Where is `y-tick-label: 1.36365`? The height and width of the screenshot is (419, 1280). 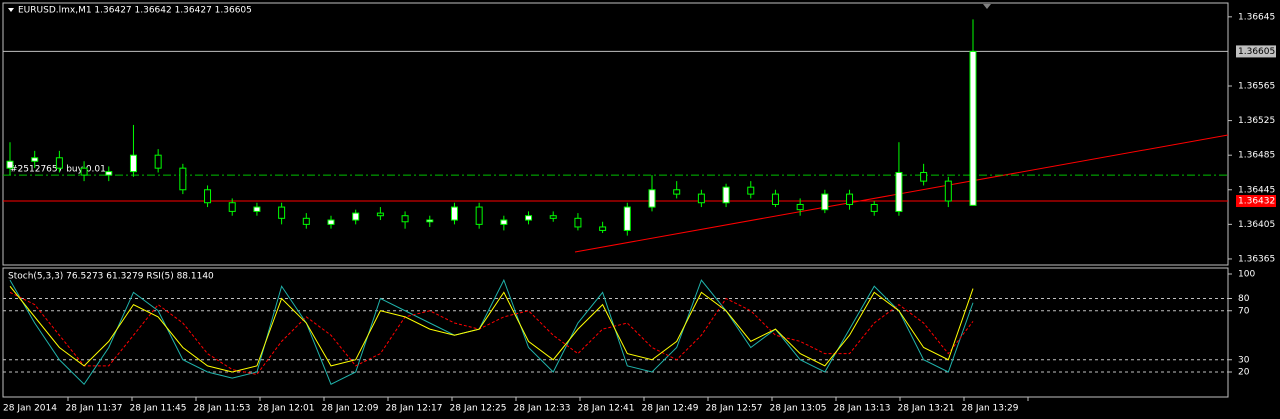 y-tick-label: 1.36365 is located at coordinates (1256, 259).